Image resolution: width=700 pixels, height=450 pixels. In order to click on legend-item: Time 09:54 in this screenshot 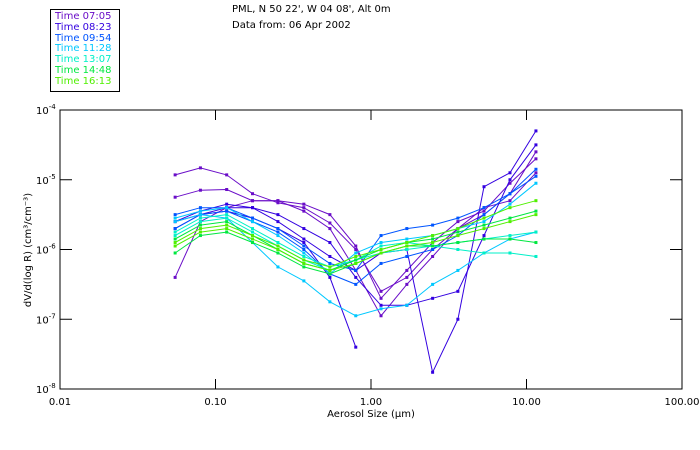, I will do `click(83, 38)`.